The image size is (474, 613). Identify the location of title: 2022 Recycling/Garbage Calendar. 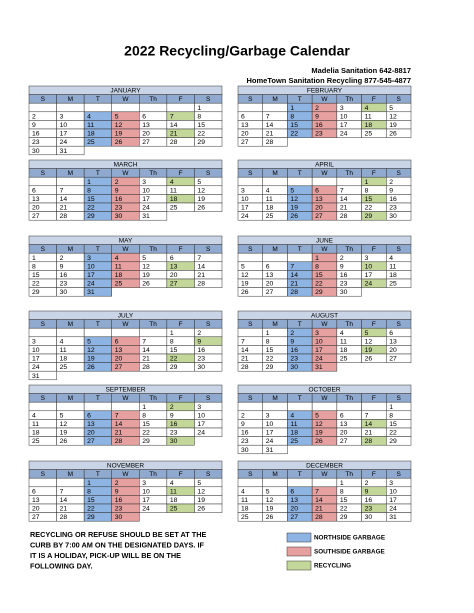
(237, 51).